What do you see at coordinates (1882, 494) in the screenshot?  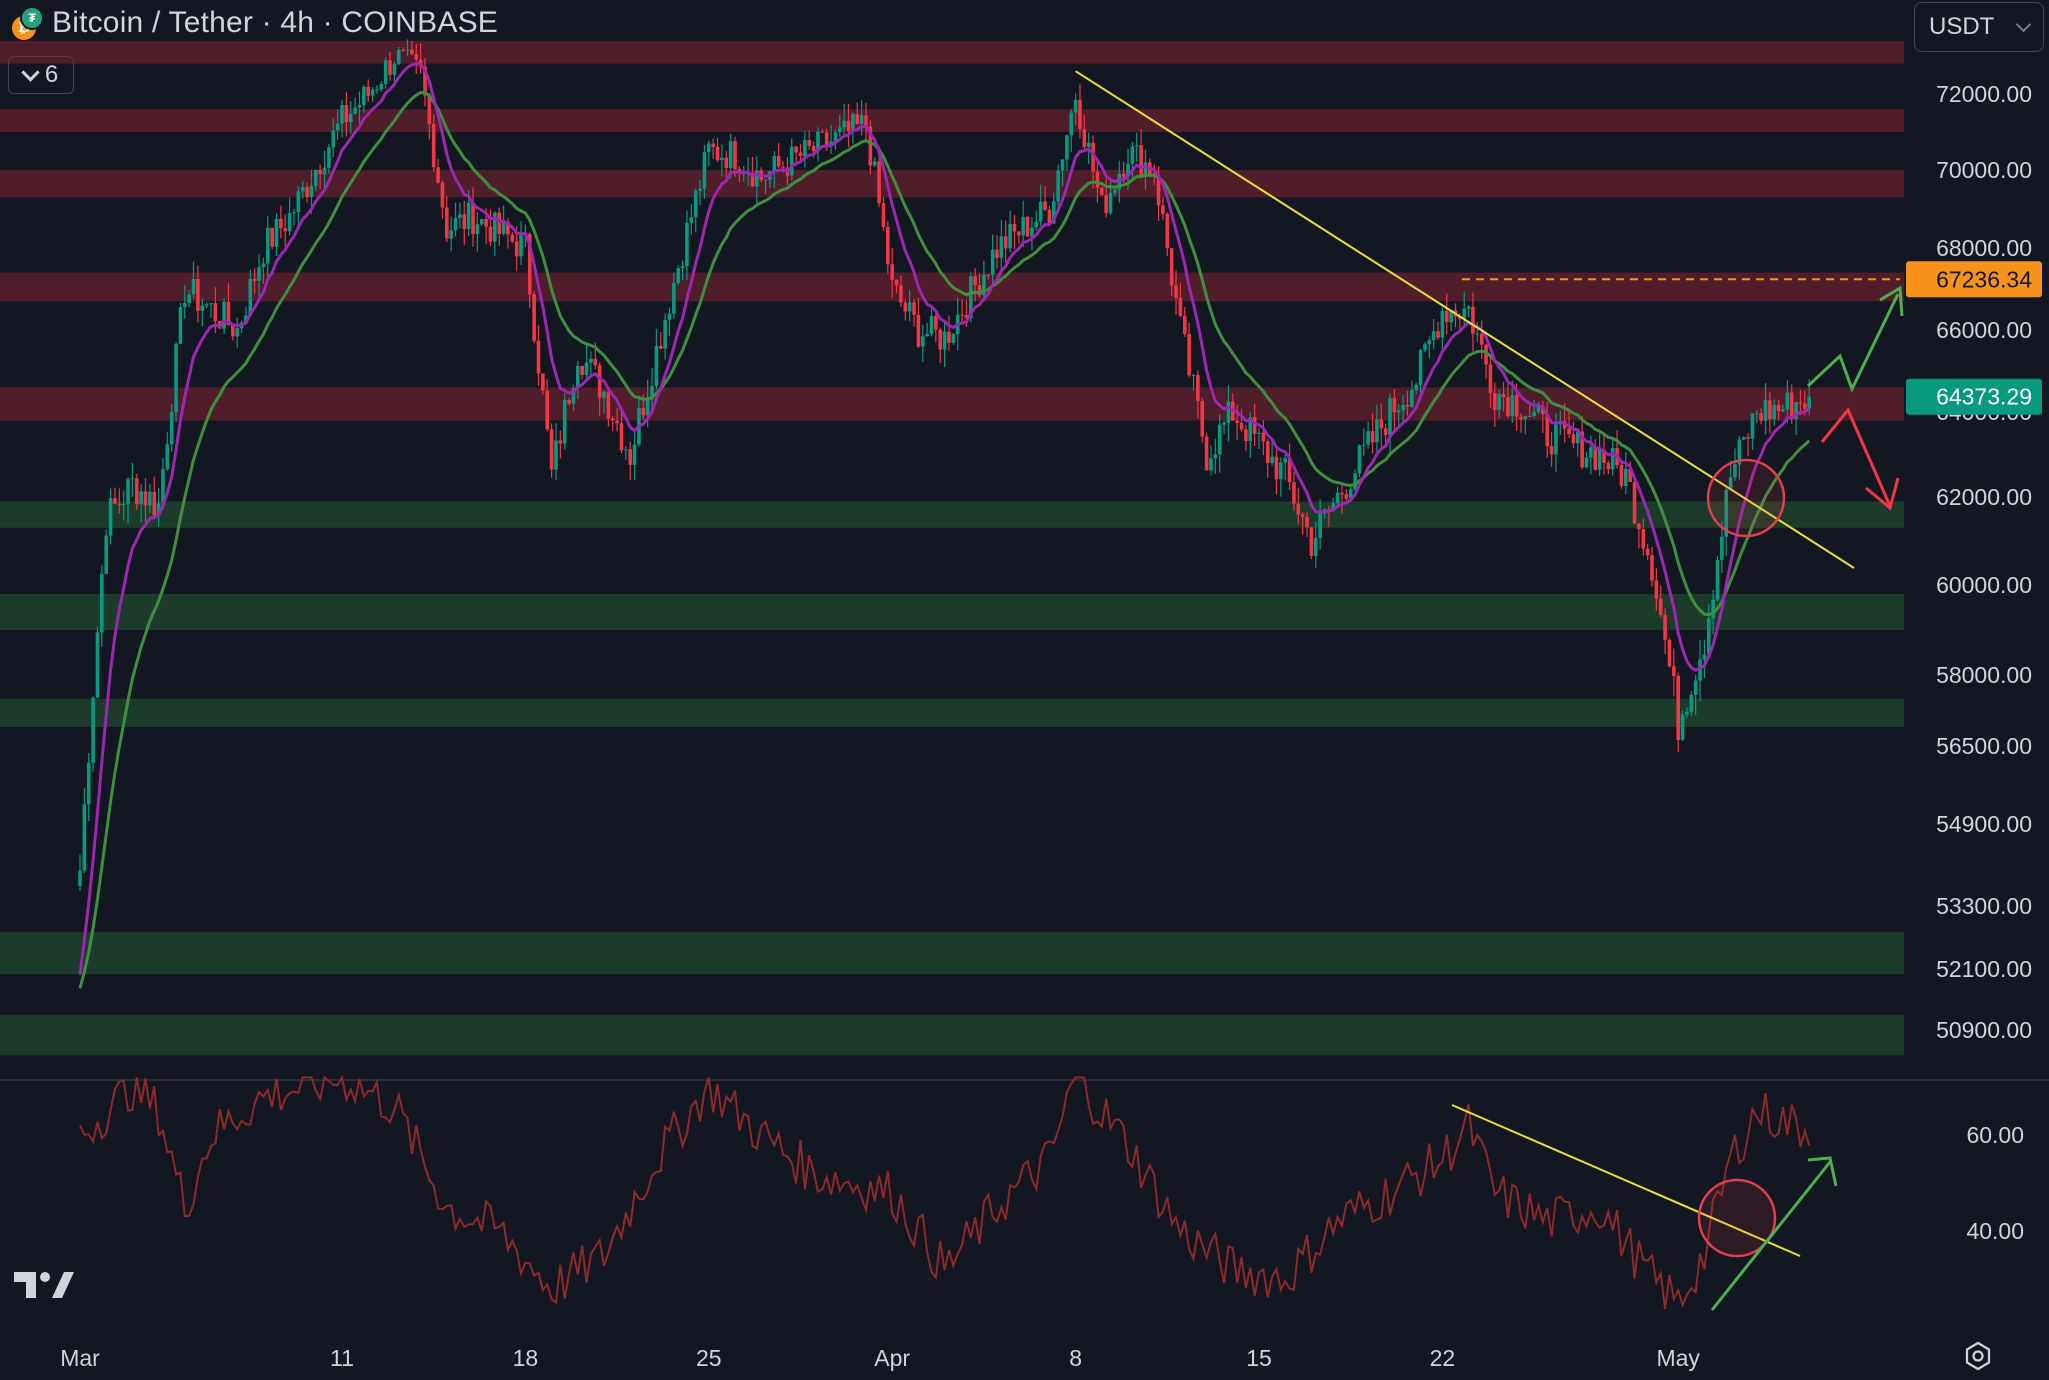 I see `bearish-arrowhead` at bounding box center [1882, 494].